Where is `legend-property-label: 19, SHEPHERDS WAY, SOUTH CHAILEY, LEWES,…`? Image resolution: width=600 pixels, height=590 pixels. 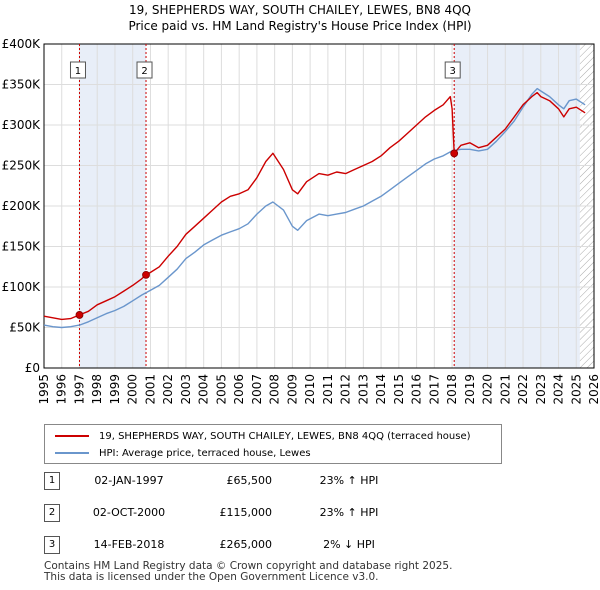
legend-property-label: 19, SHEPHERDS WAY, SOUTH CHAILEY, LEWES,… is located at coordinates (285, 436).